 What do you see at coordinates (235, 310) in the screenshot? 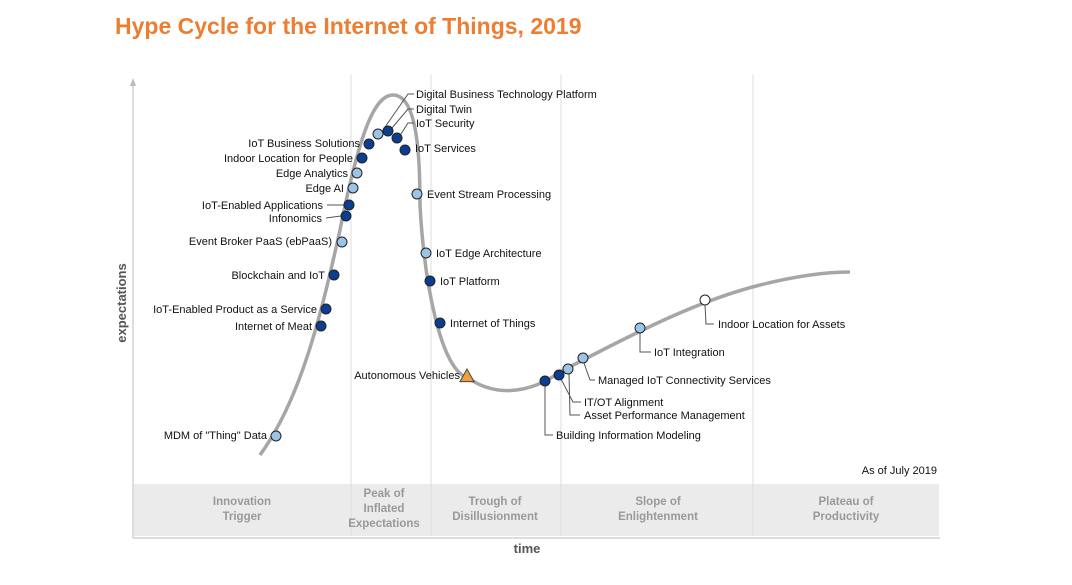
I see `label-iot-enabled-product-as-a-service: IoT-Enabled Product as a Service` at bounding box center [235, 310].